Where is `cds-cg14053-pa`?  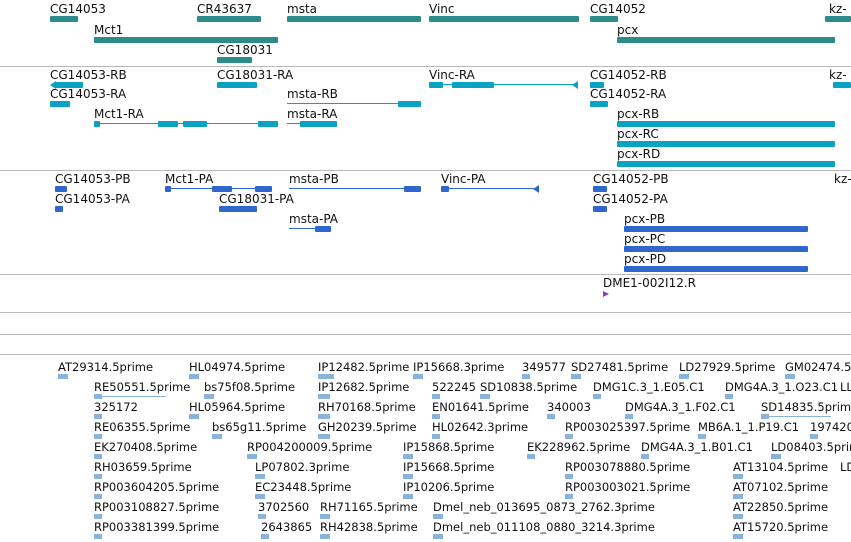 cds-cg14053-pa is located at coordinates (59, 209).